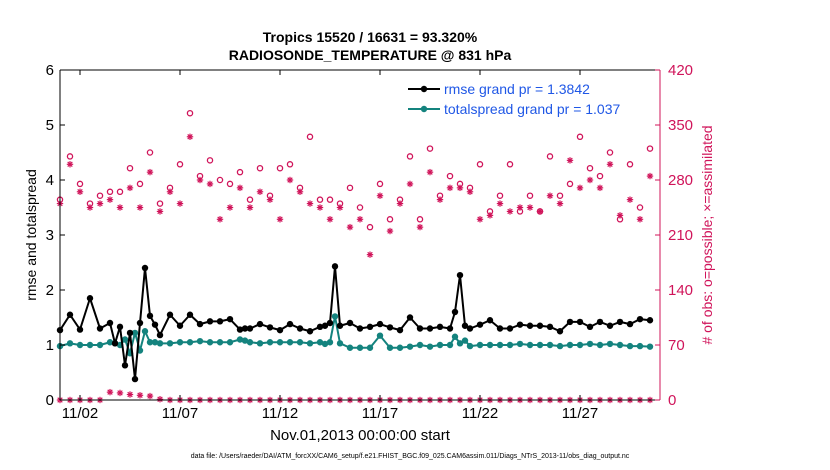  I want to click on y-tick-label-right: 420, so click(680, 70).